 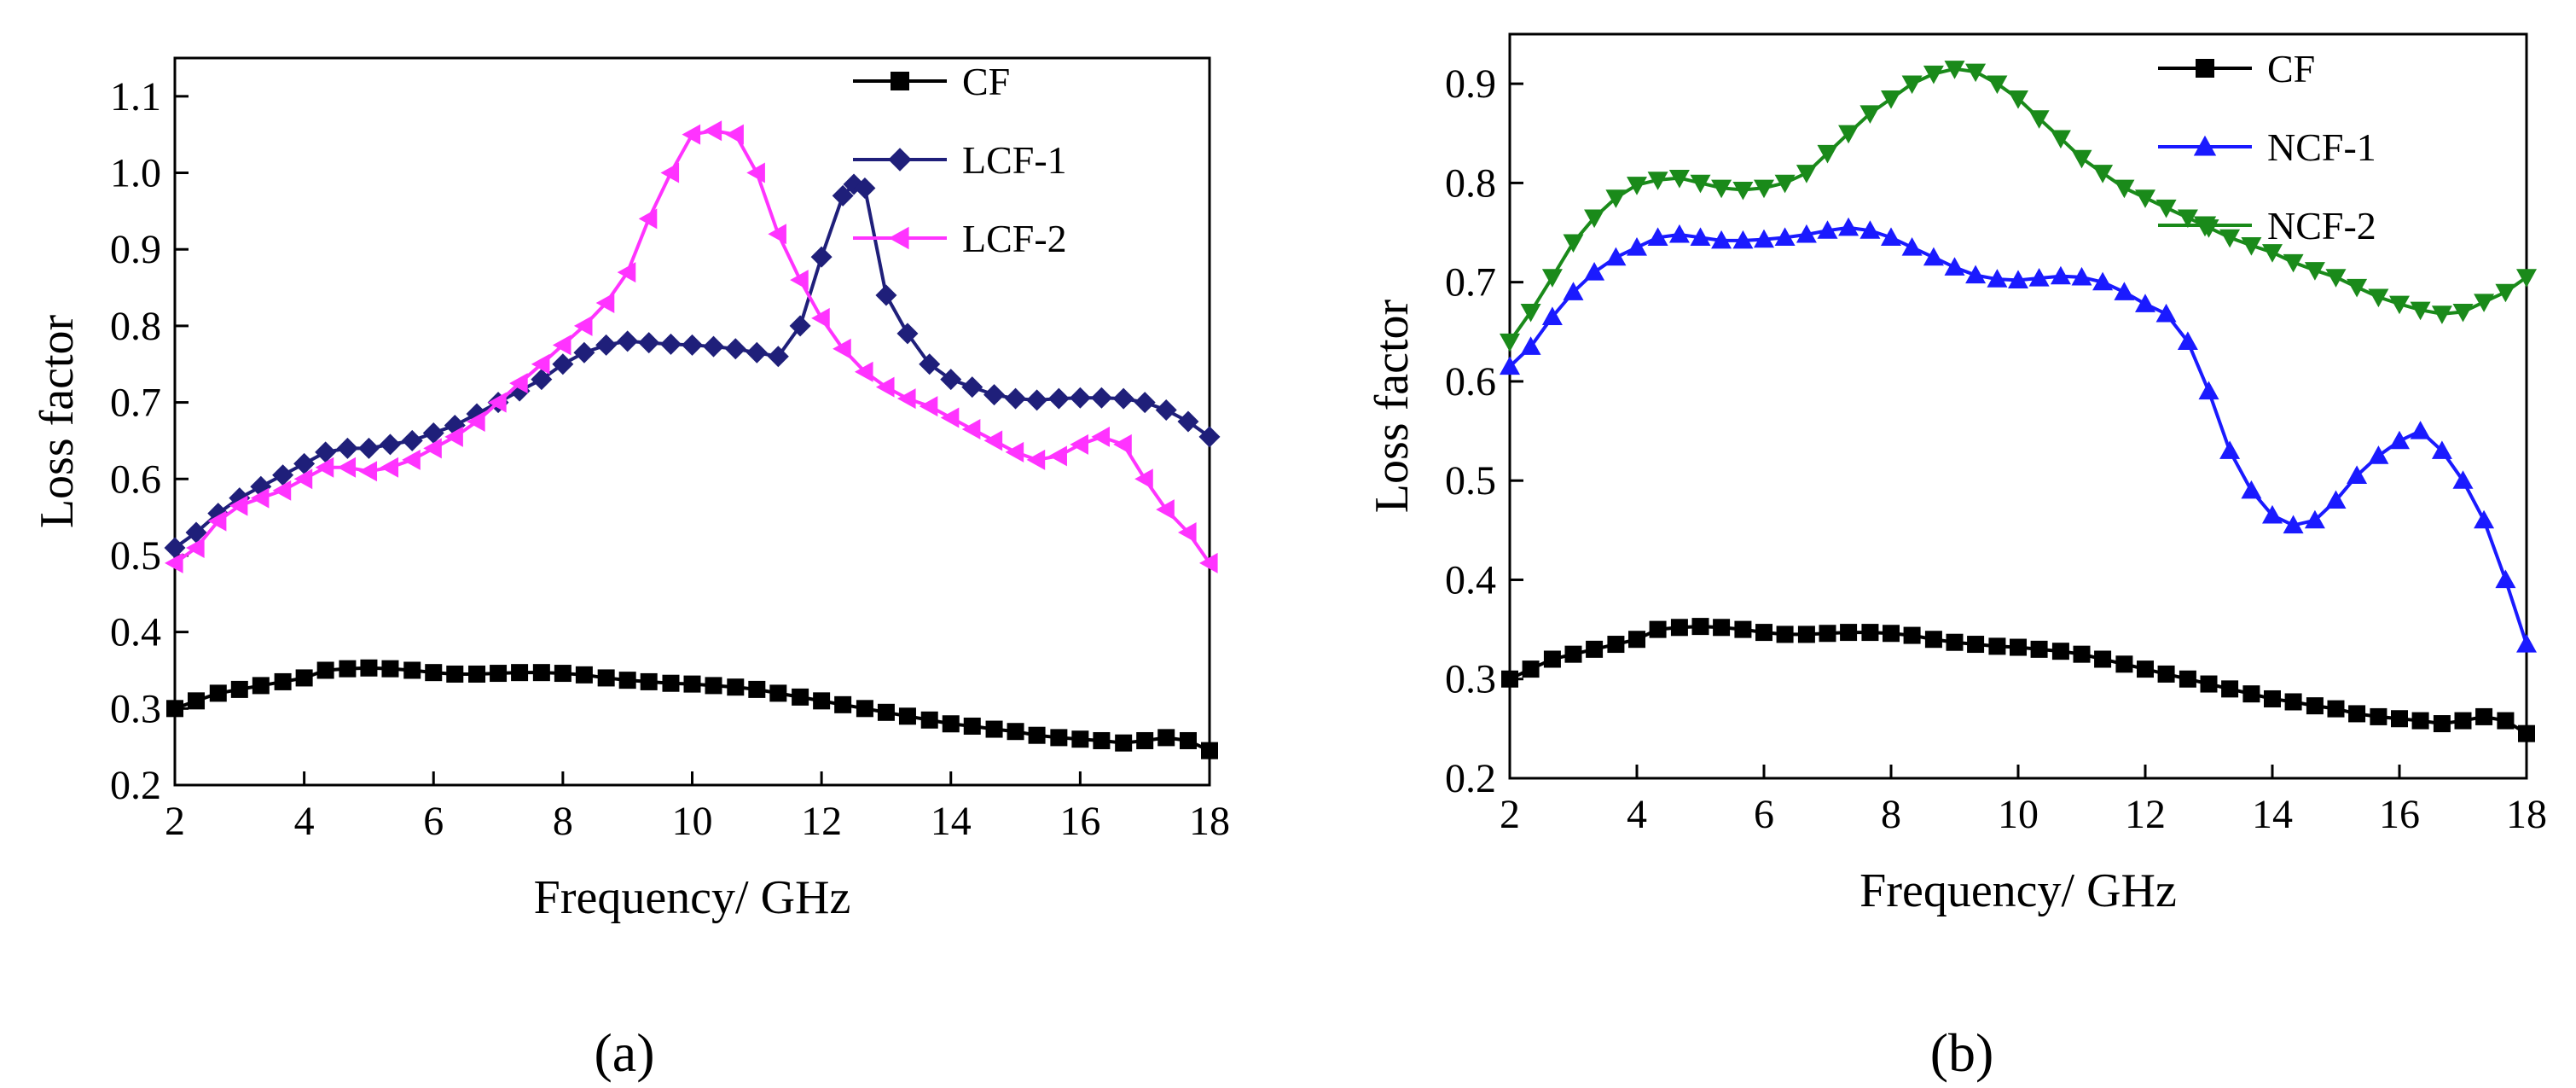 I want to click on x-tick-label: 4, so click(x=304, y=821).